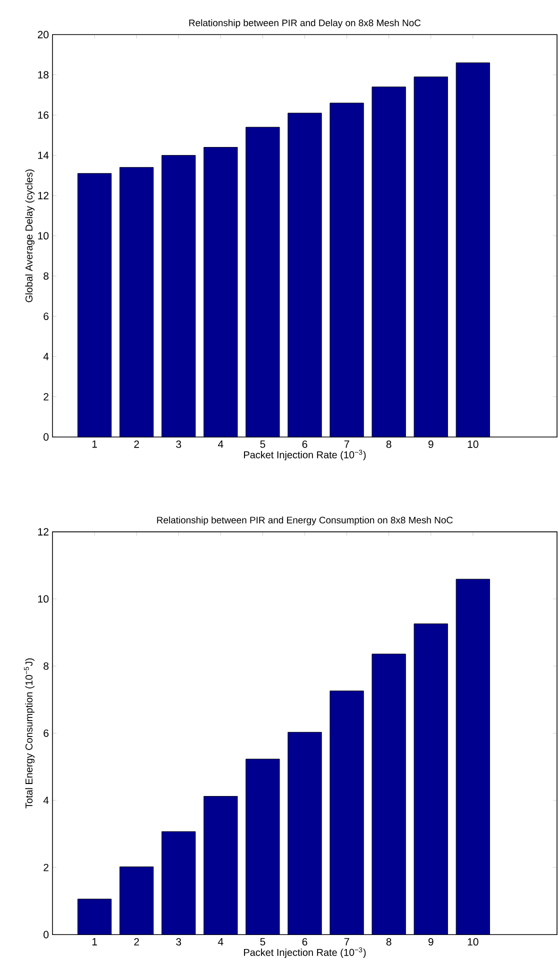 The width and height of the screenshot is (558, 976). What do you see at coordinates (43, 75) in the screenshot?
I see `y-tick-label: 18` at bounding box center [43, 75].